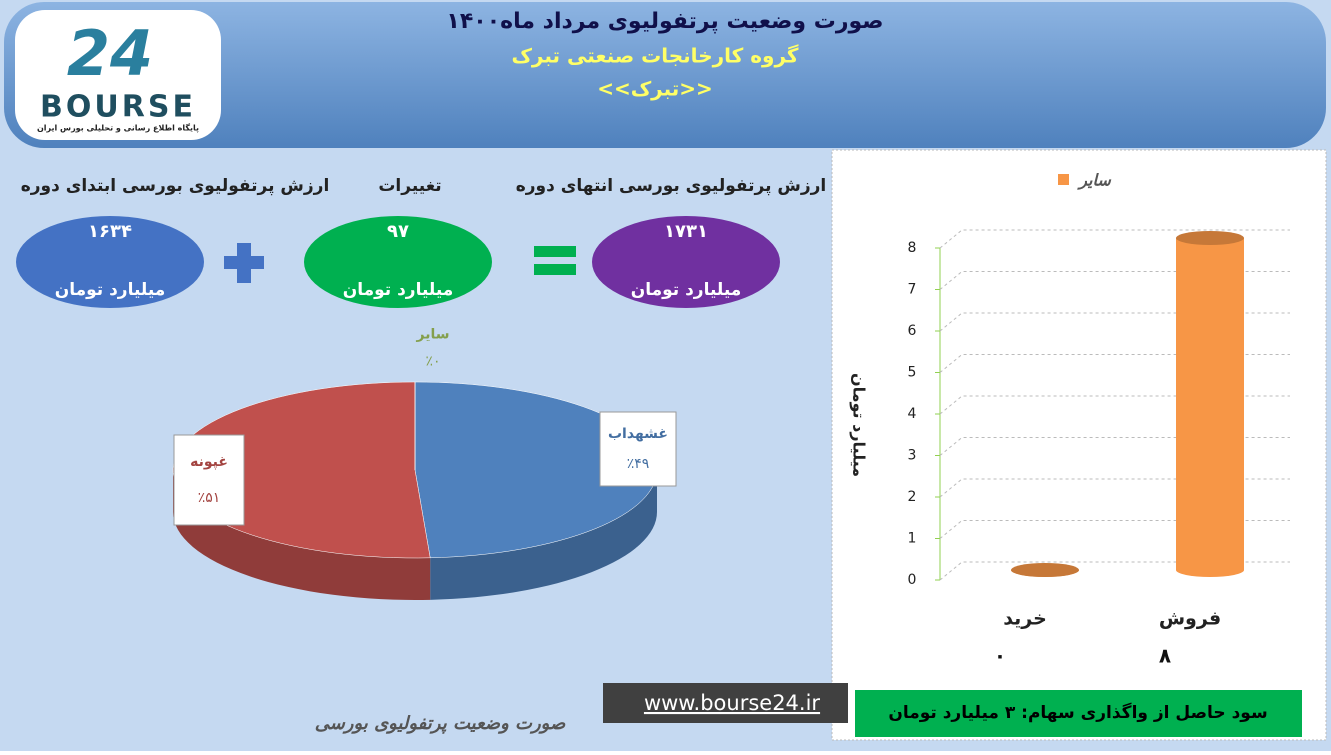 The image size is (1331, 755). I want to click on summary-value: ۱۷۳۱, so click(686, 231).